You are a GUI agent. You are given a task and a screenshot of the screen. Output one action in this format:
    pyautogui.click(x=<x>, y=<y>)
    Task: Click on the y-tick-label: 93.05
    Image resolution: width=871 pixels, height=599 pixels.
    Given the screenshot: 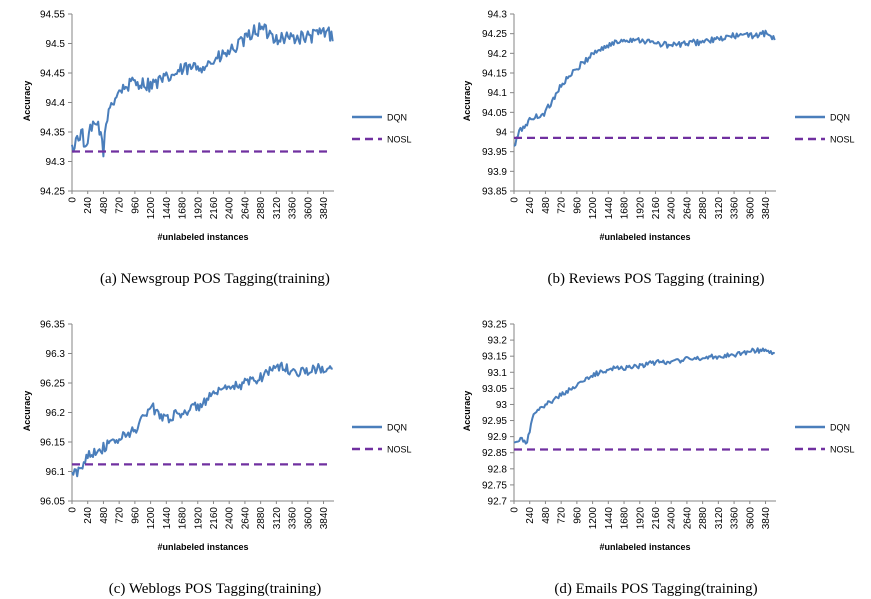 What is the action you would take?
    pyautogui.click(x=494, y=389)
    